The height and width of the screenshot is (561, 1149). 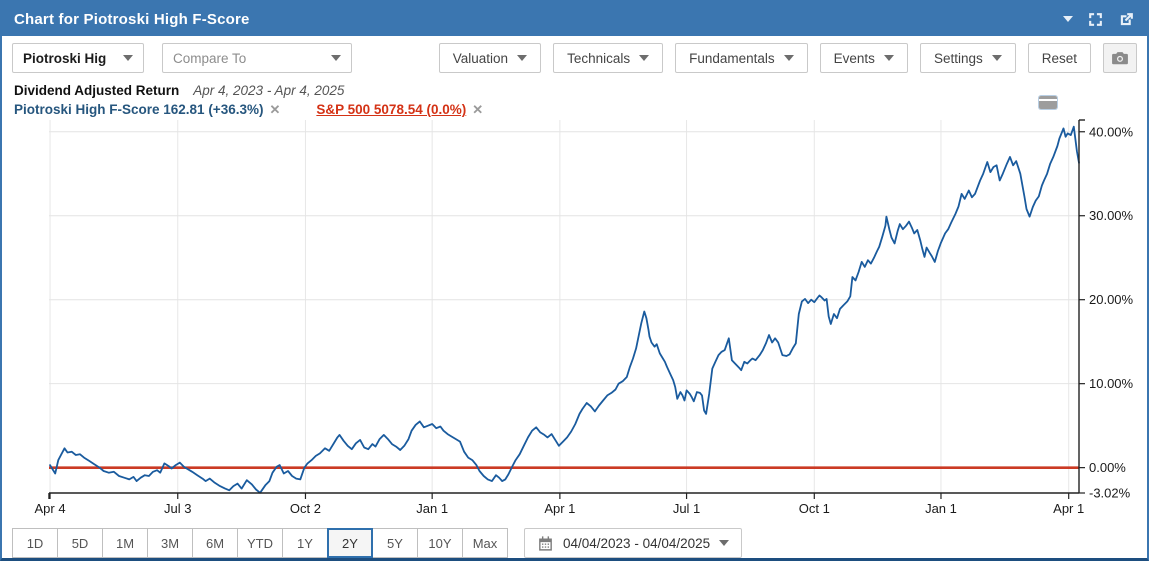 I want to click on events-menu-button: Events, so click(x=863, y=58).